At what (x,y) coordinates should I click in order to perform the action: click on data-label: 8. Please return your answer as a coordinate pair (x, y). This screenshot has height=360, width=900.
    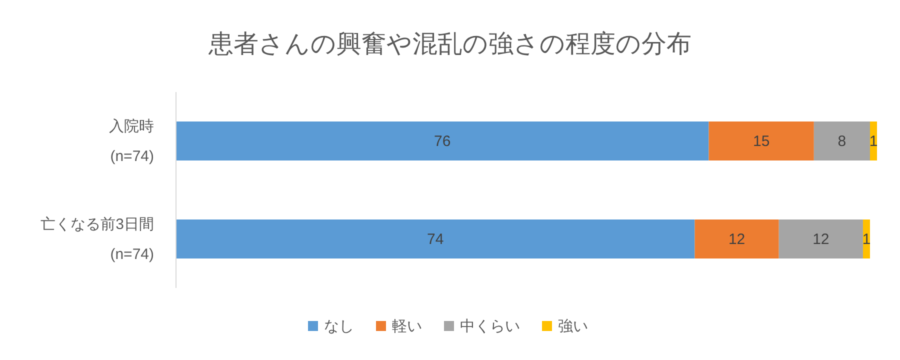
    Looking at the image, I should click on (842, 141).